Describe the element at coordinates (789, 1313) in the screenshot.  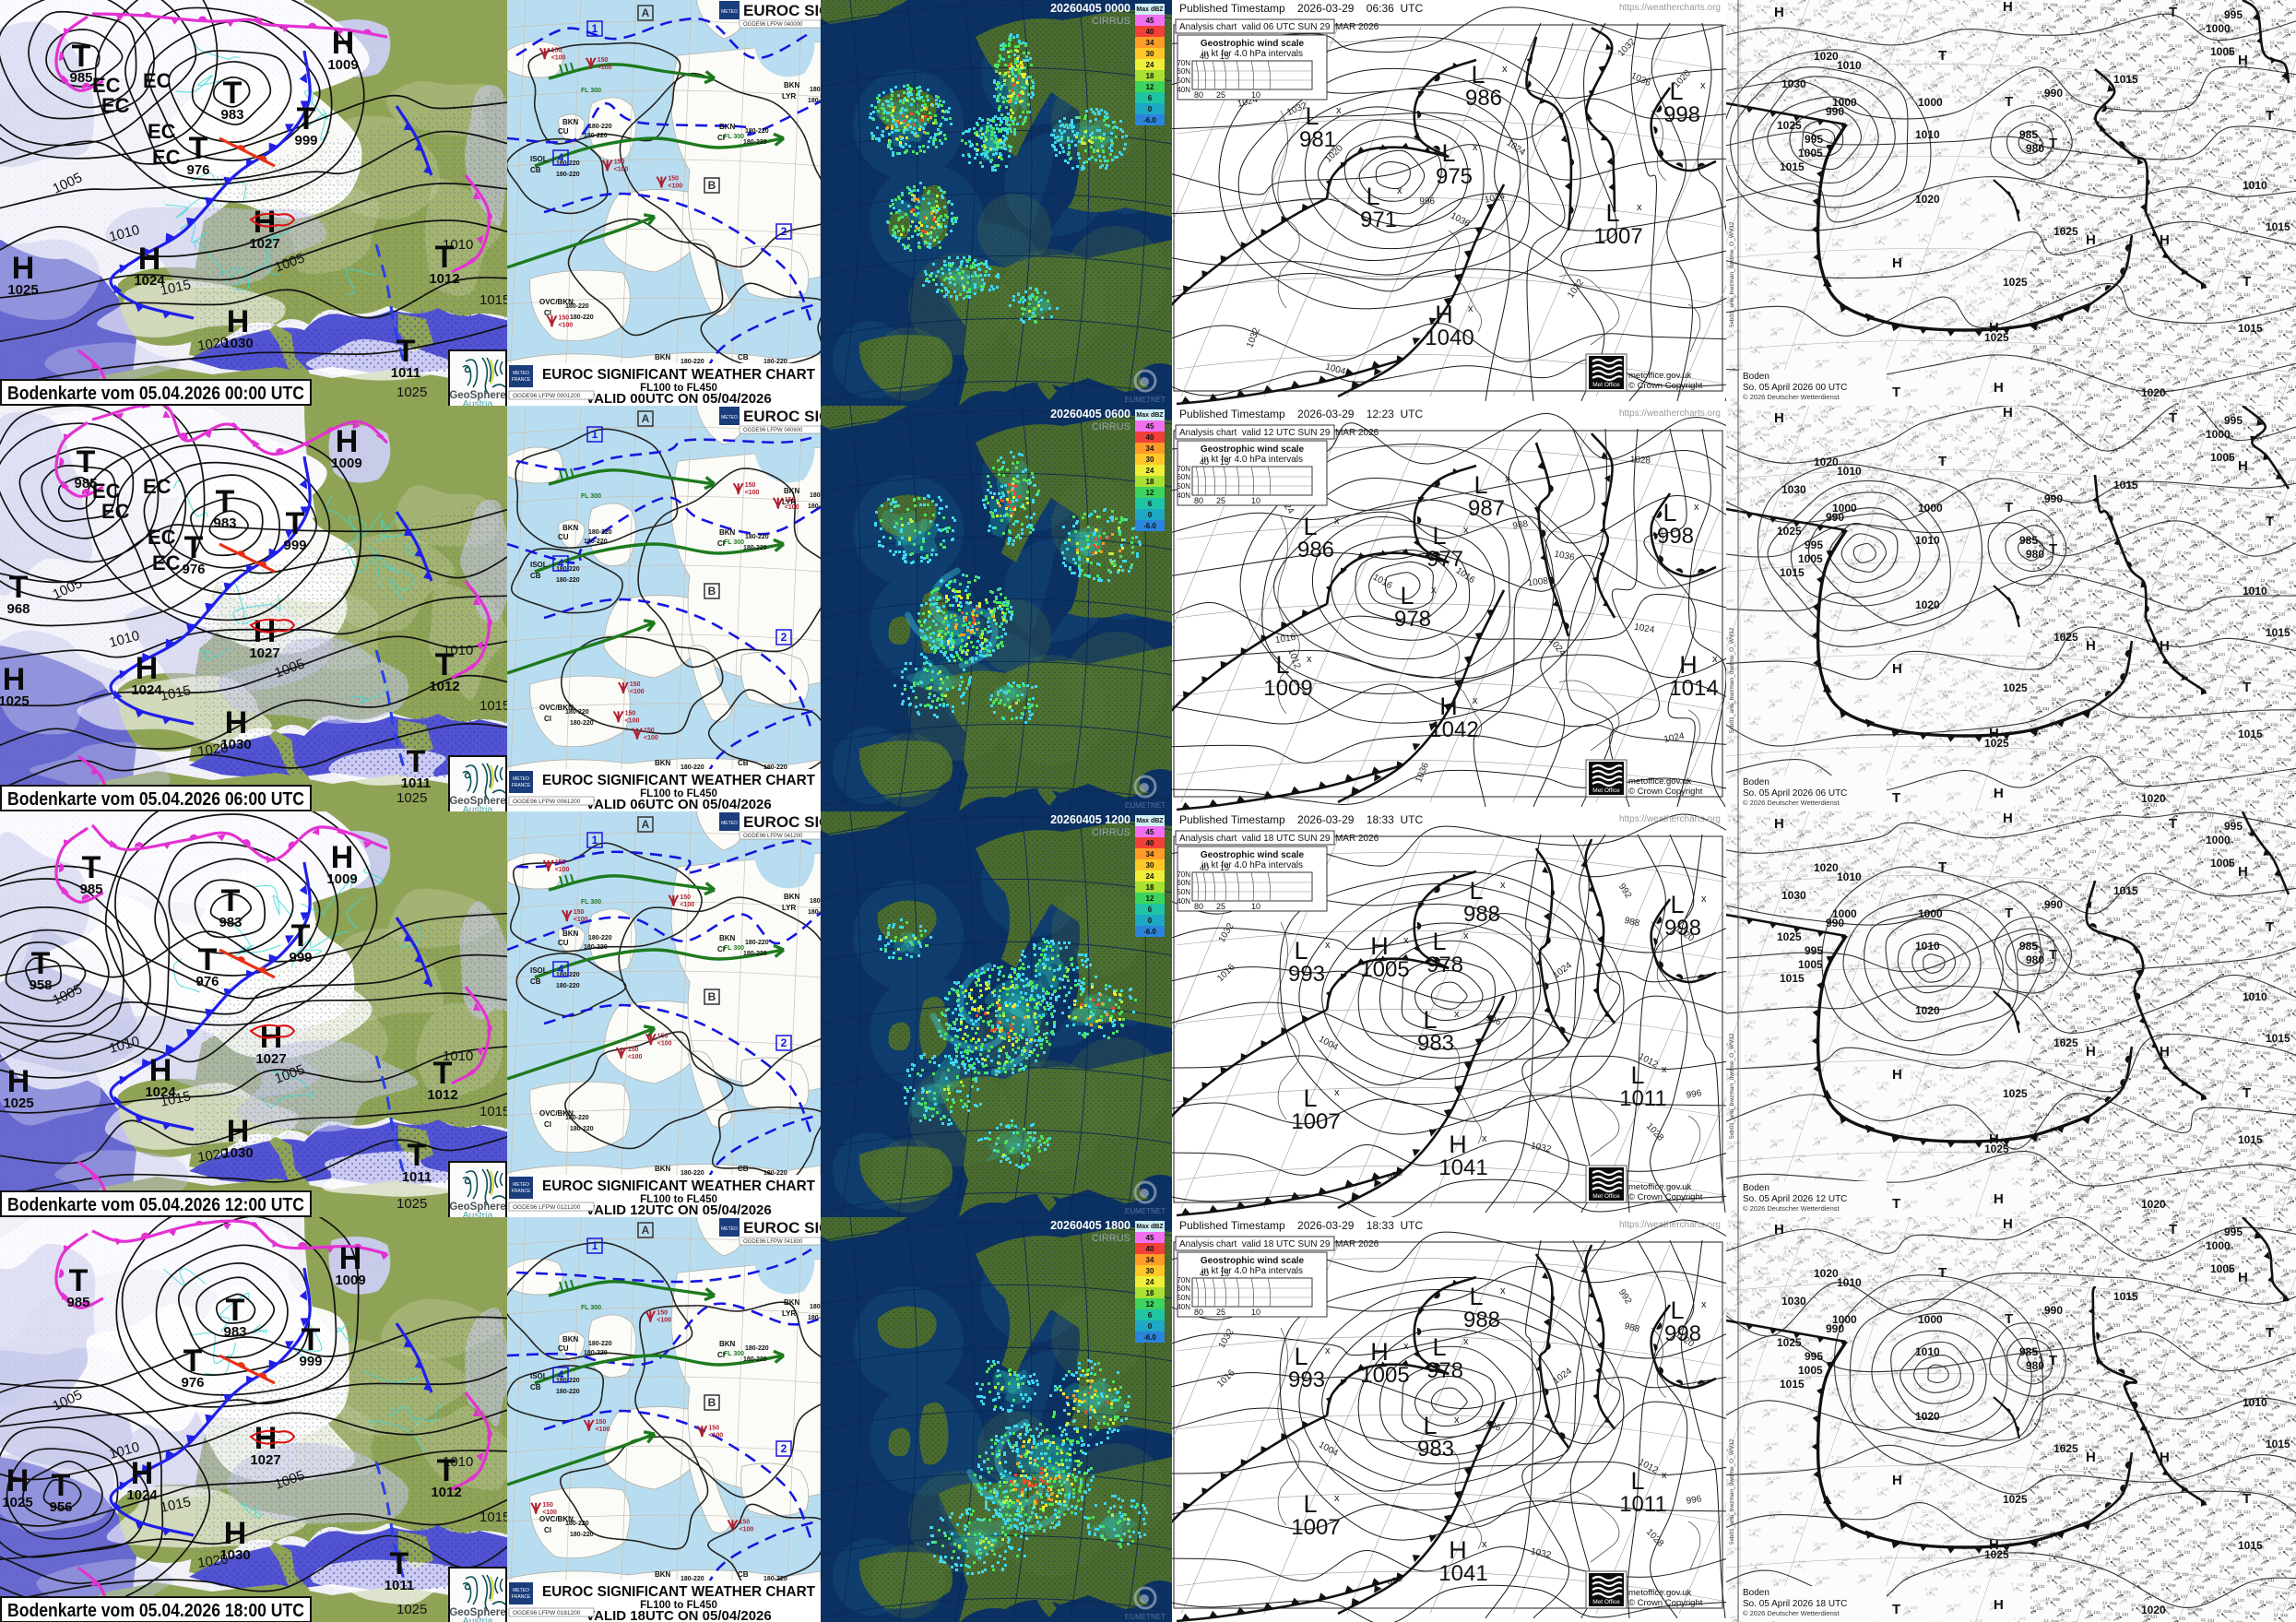
I see `svg-text: LYR` at that location.